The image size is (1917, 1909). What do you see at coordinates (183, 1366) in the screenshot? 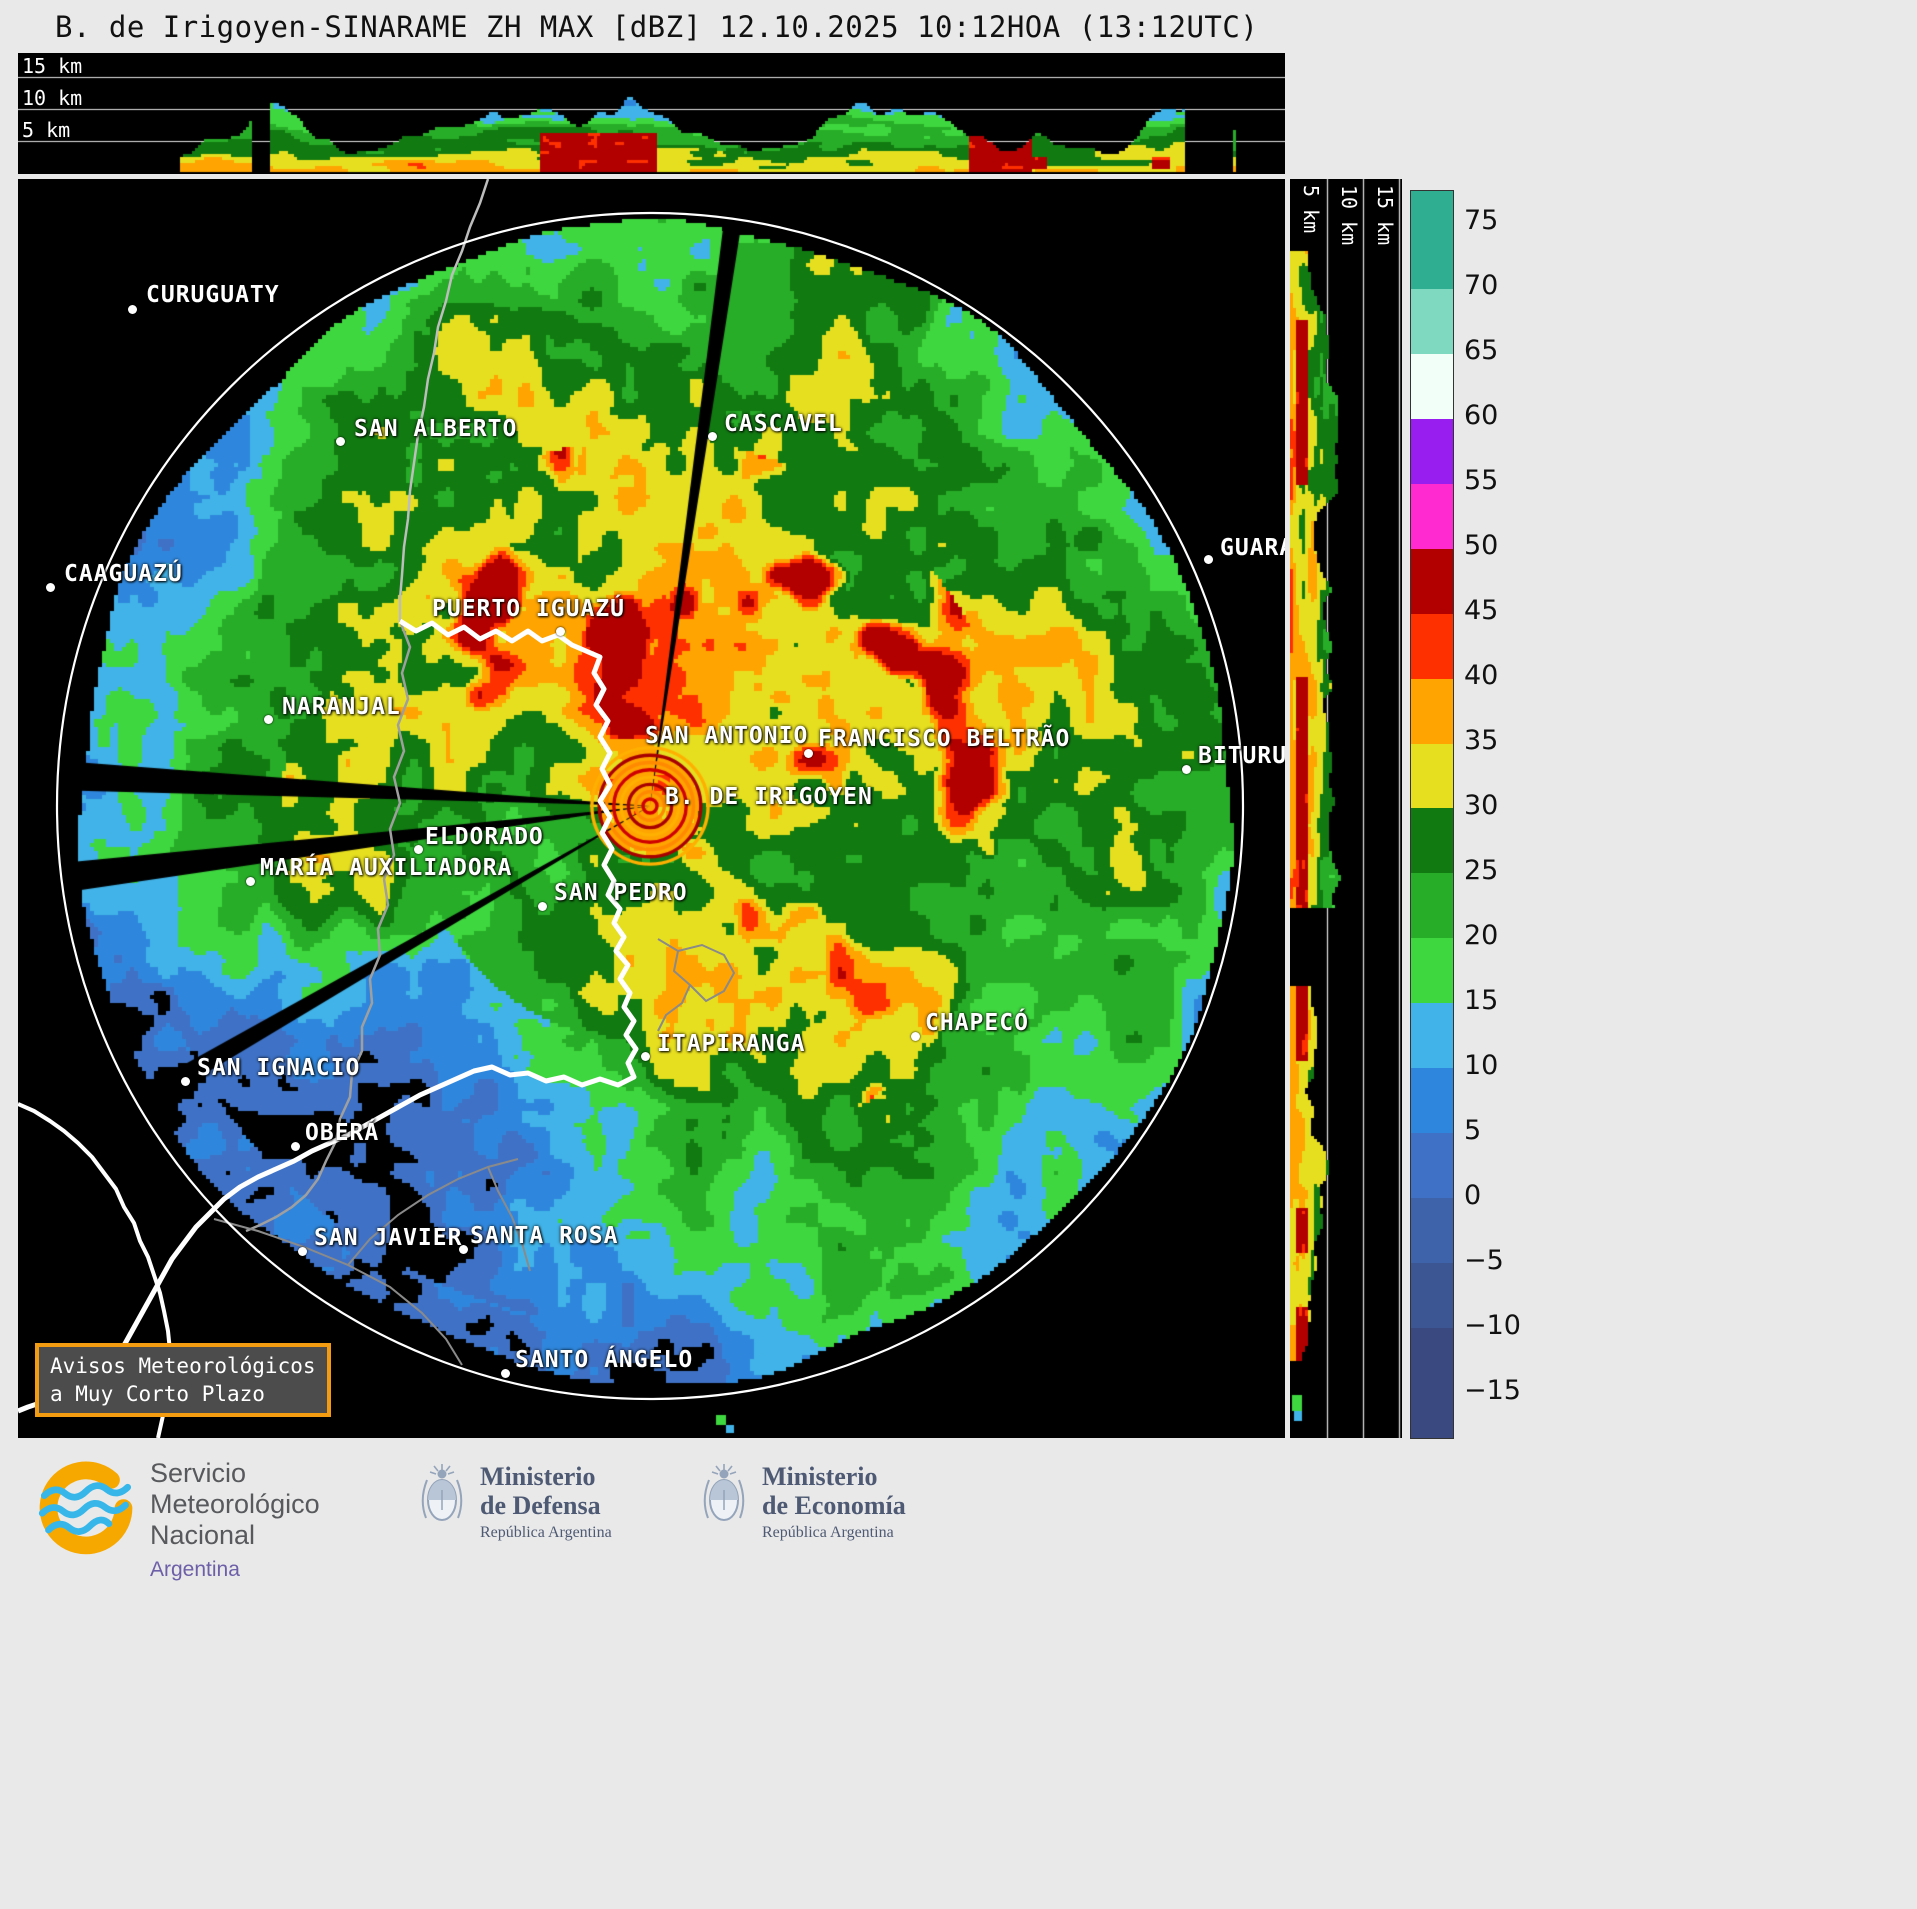
I see `alert-line1: Avisos Meteorológicos` at bounding box center [183, 1366].